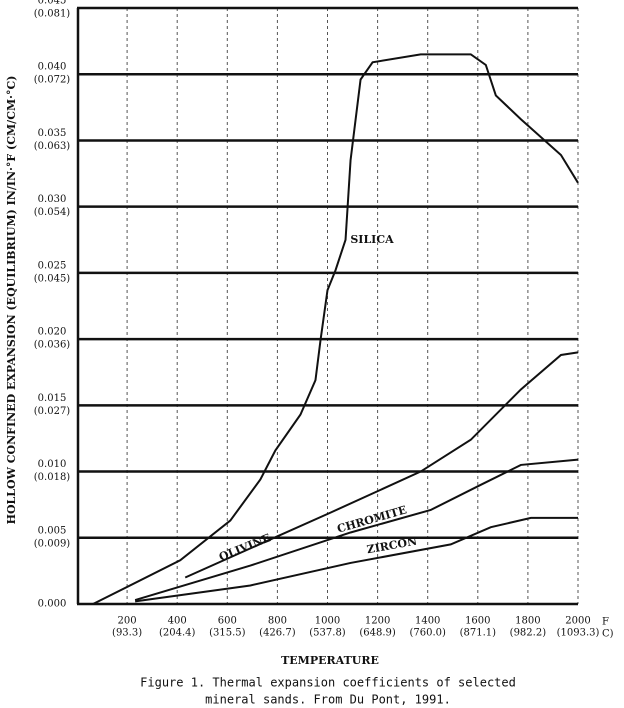 The height and width of the screenshot is (708, 624). I want to click on y-tick-label-metric: (0.045), so click(52, 278).